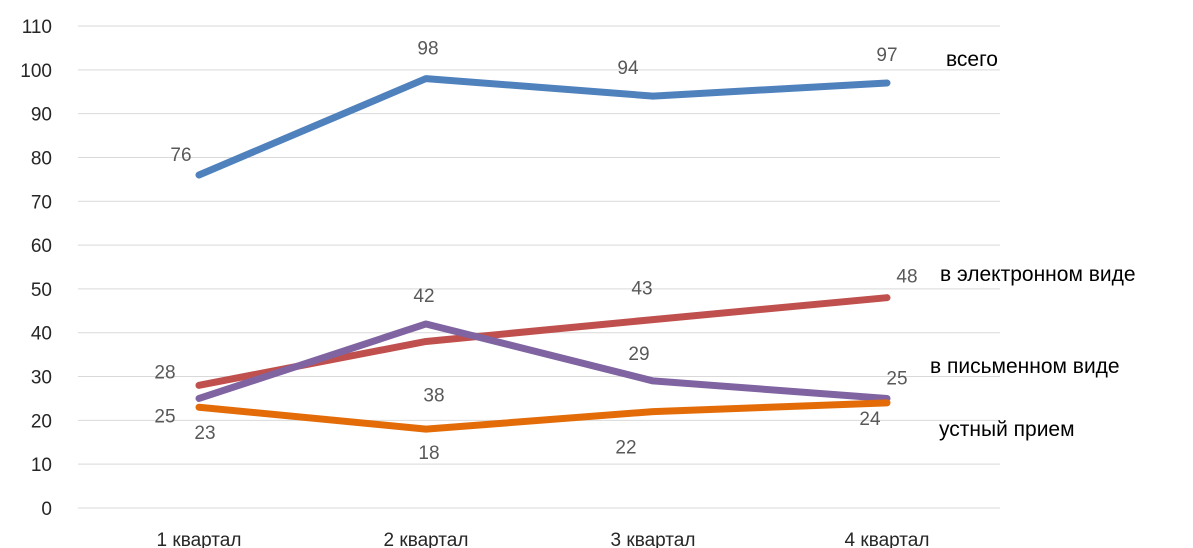 Image resolution: width=1193 pixels, height=548 pixels. What do you see at coordinates (427, 49) in the screenshot?
I see `data-label: 98` at bounding box center [427, 49].